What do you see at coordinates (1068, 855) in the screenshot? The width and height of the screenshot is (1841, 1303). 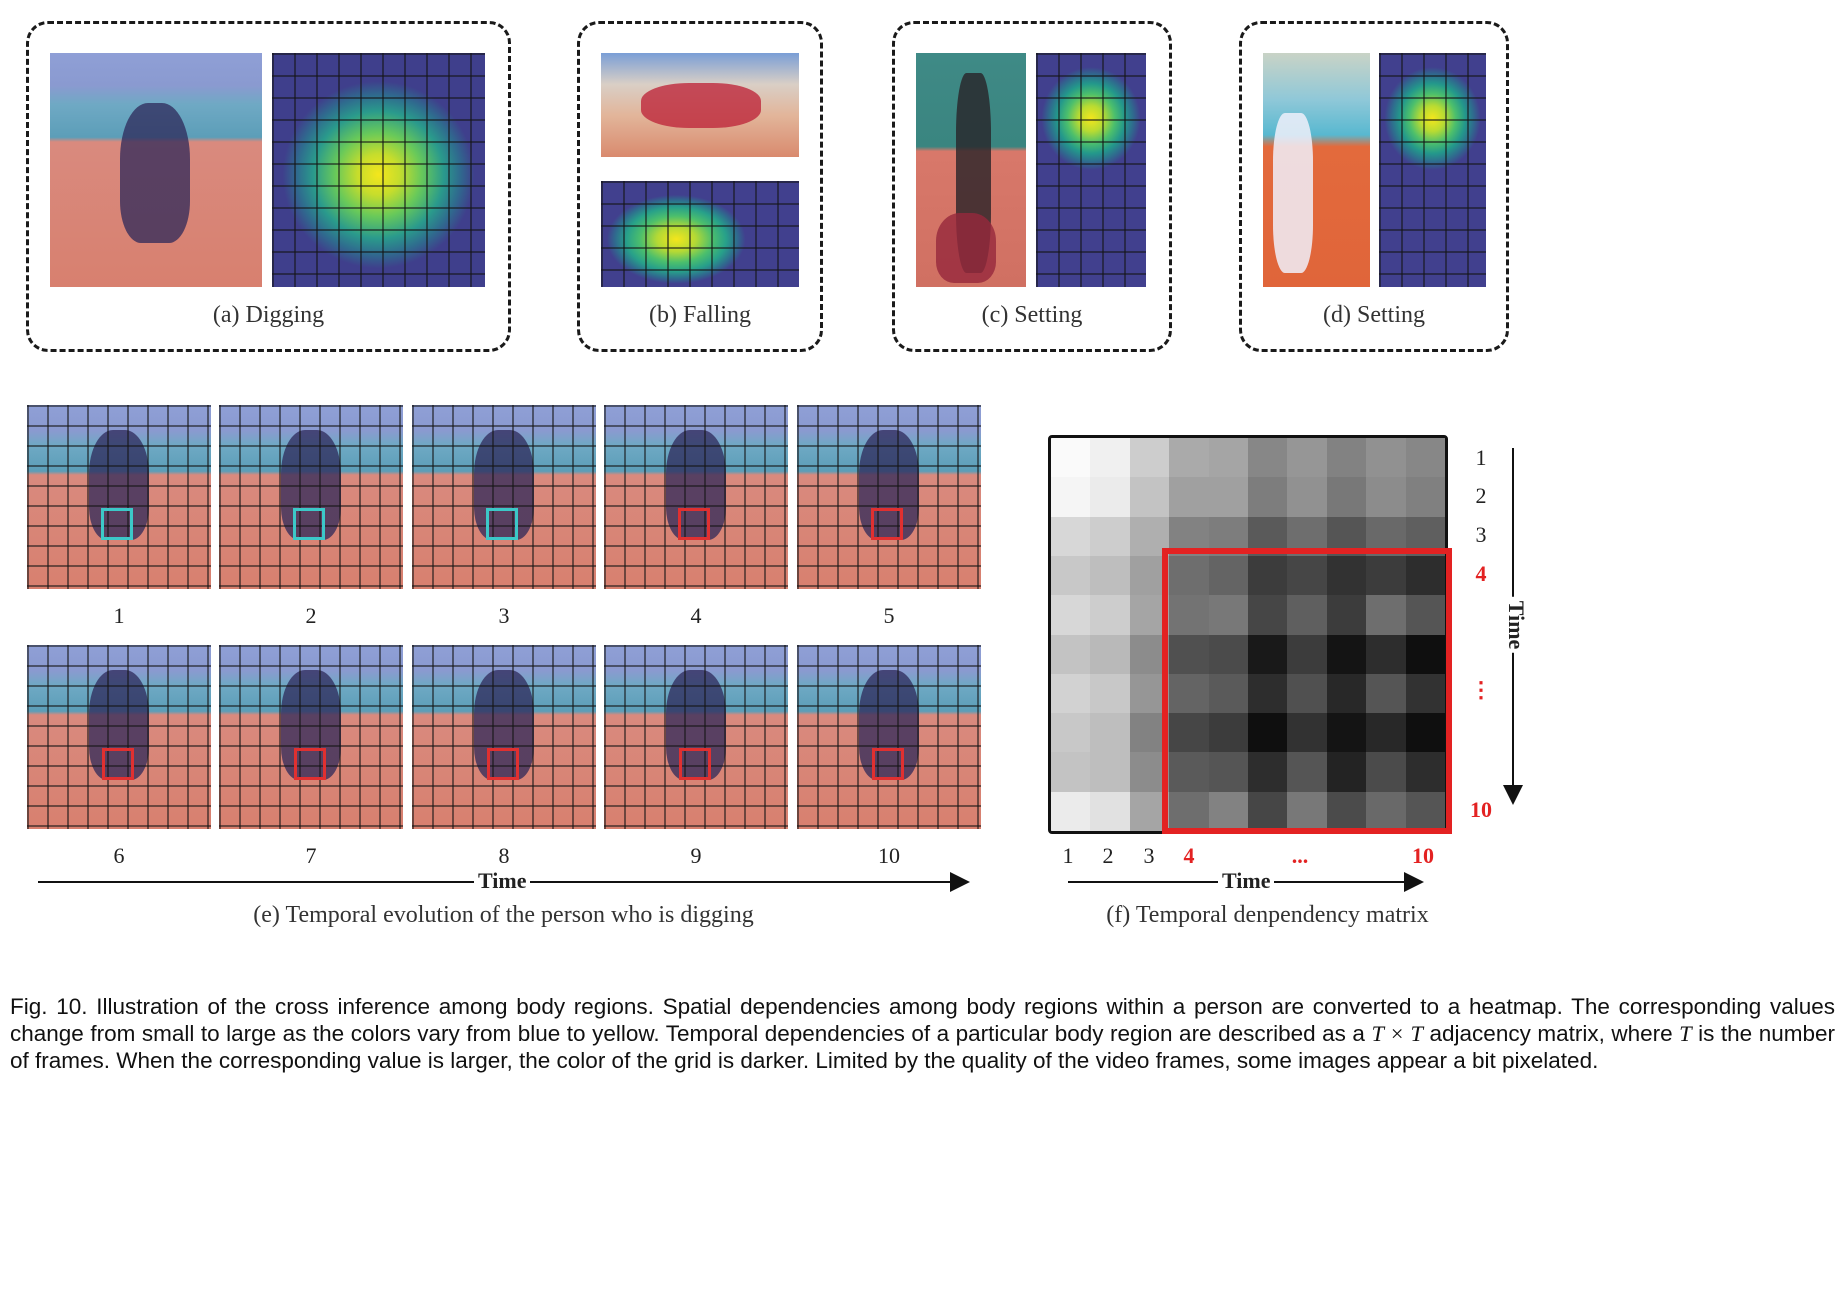 I see `x-tick-label: 1` at bounding box center [1068, 855].